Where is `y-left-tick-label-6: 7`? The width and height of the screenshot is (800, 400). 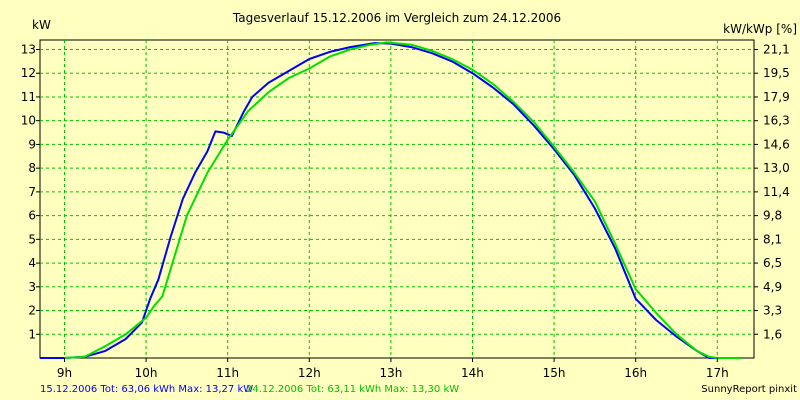
y-left-tick-label-6: 7 is located at coordinates (32, 192).